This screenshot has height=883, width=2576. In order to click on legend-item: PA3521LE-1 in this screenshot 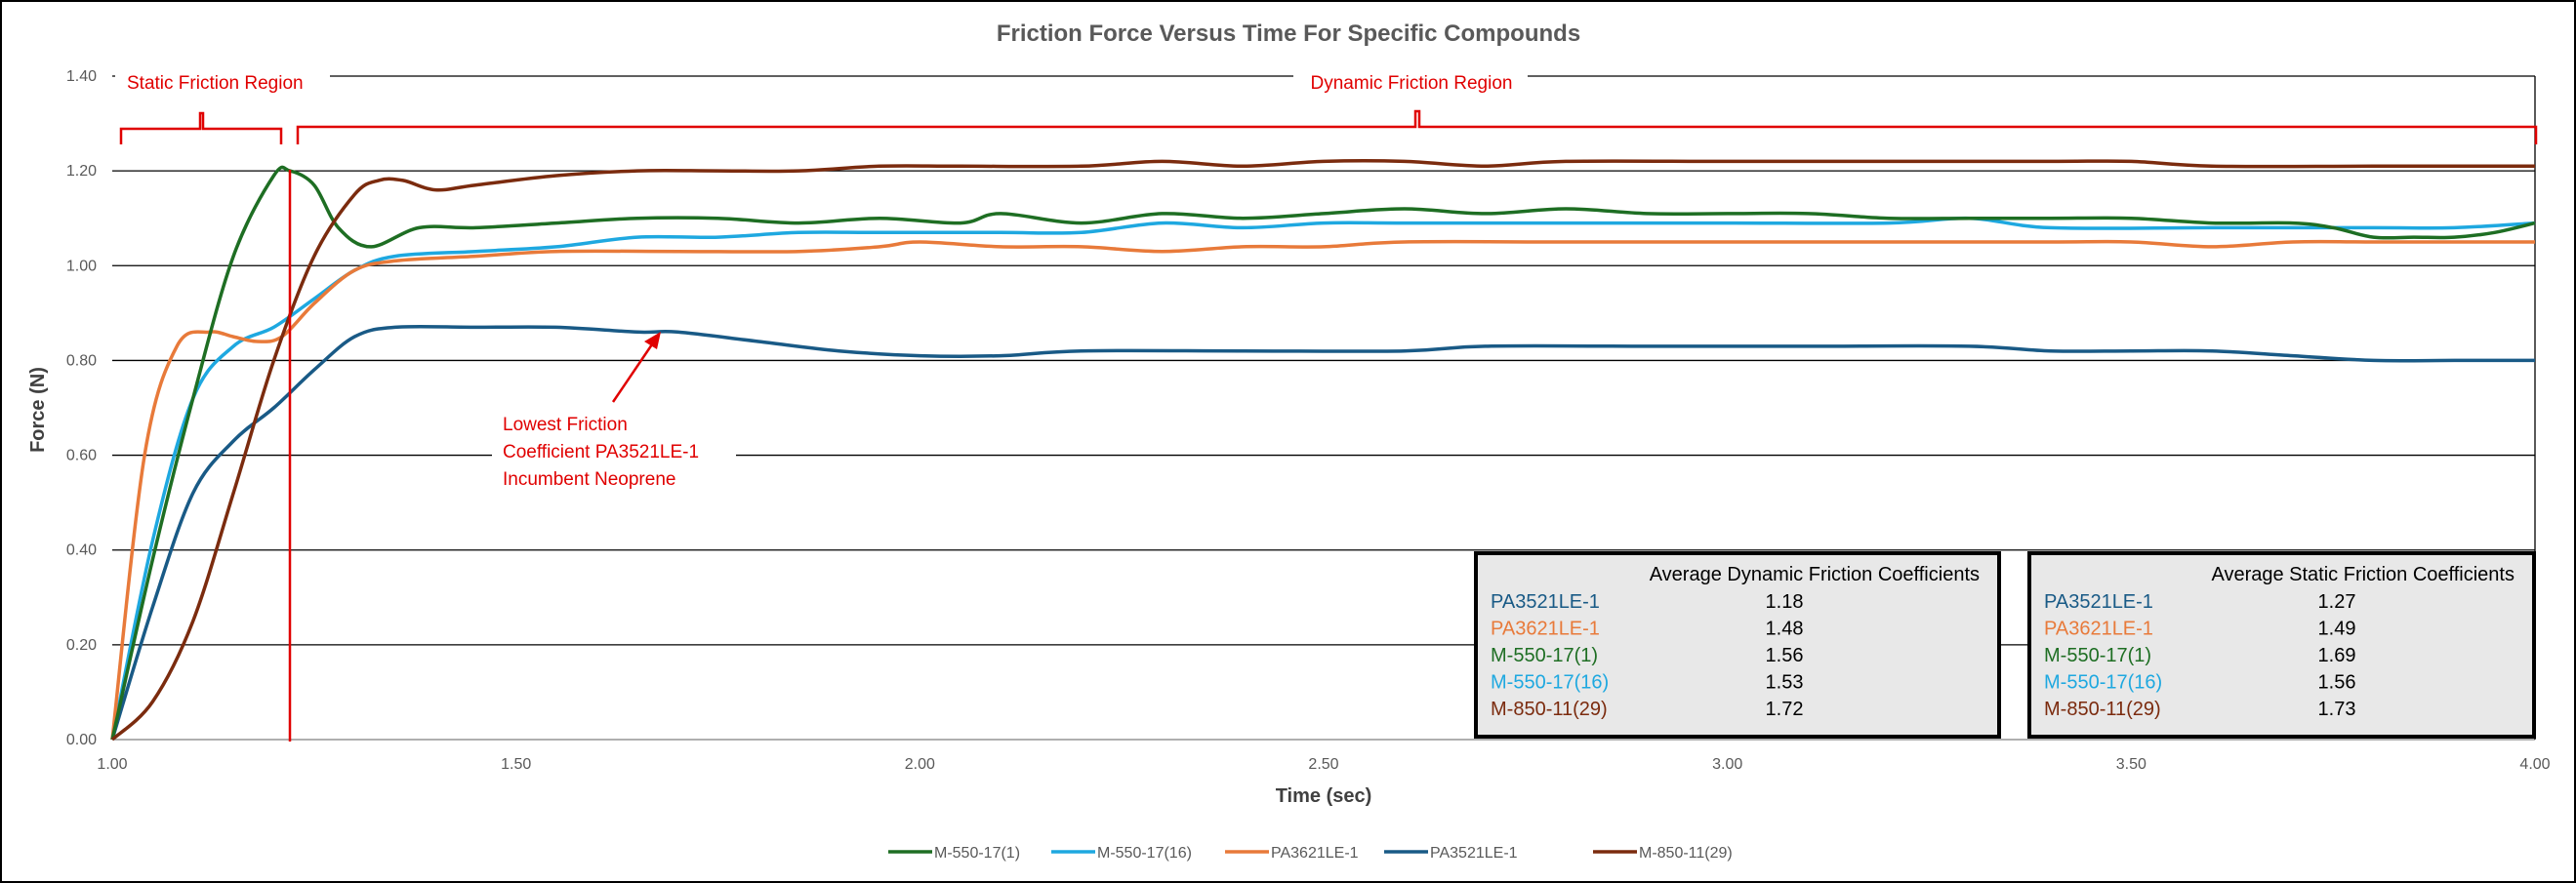, I will do `click(1451, 853)`.